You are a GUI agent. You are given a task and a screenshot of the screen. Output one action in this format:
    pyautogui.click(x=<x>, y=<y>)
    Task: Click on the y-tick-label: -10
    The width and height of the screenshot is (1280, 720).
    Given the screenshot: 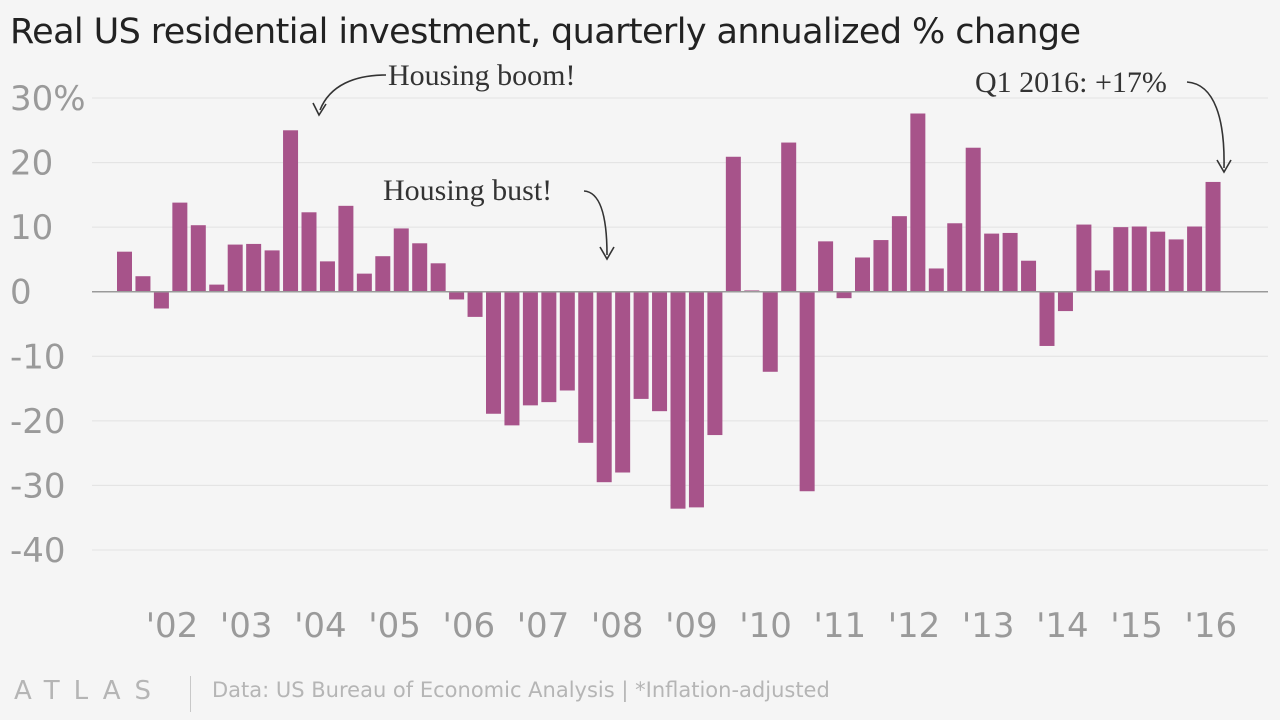 What is the action you would take?
    pyautogui.click(x=38, y=357)
    